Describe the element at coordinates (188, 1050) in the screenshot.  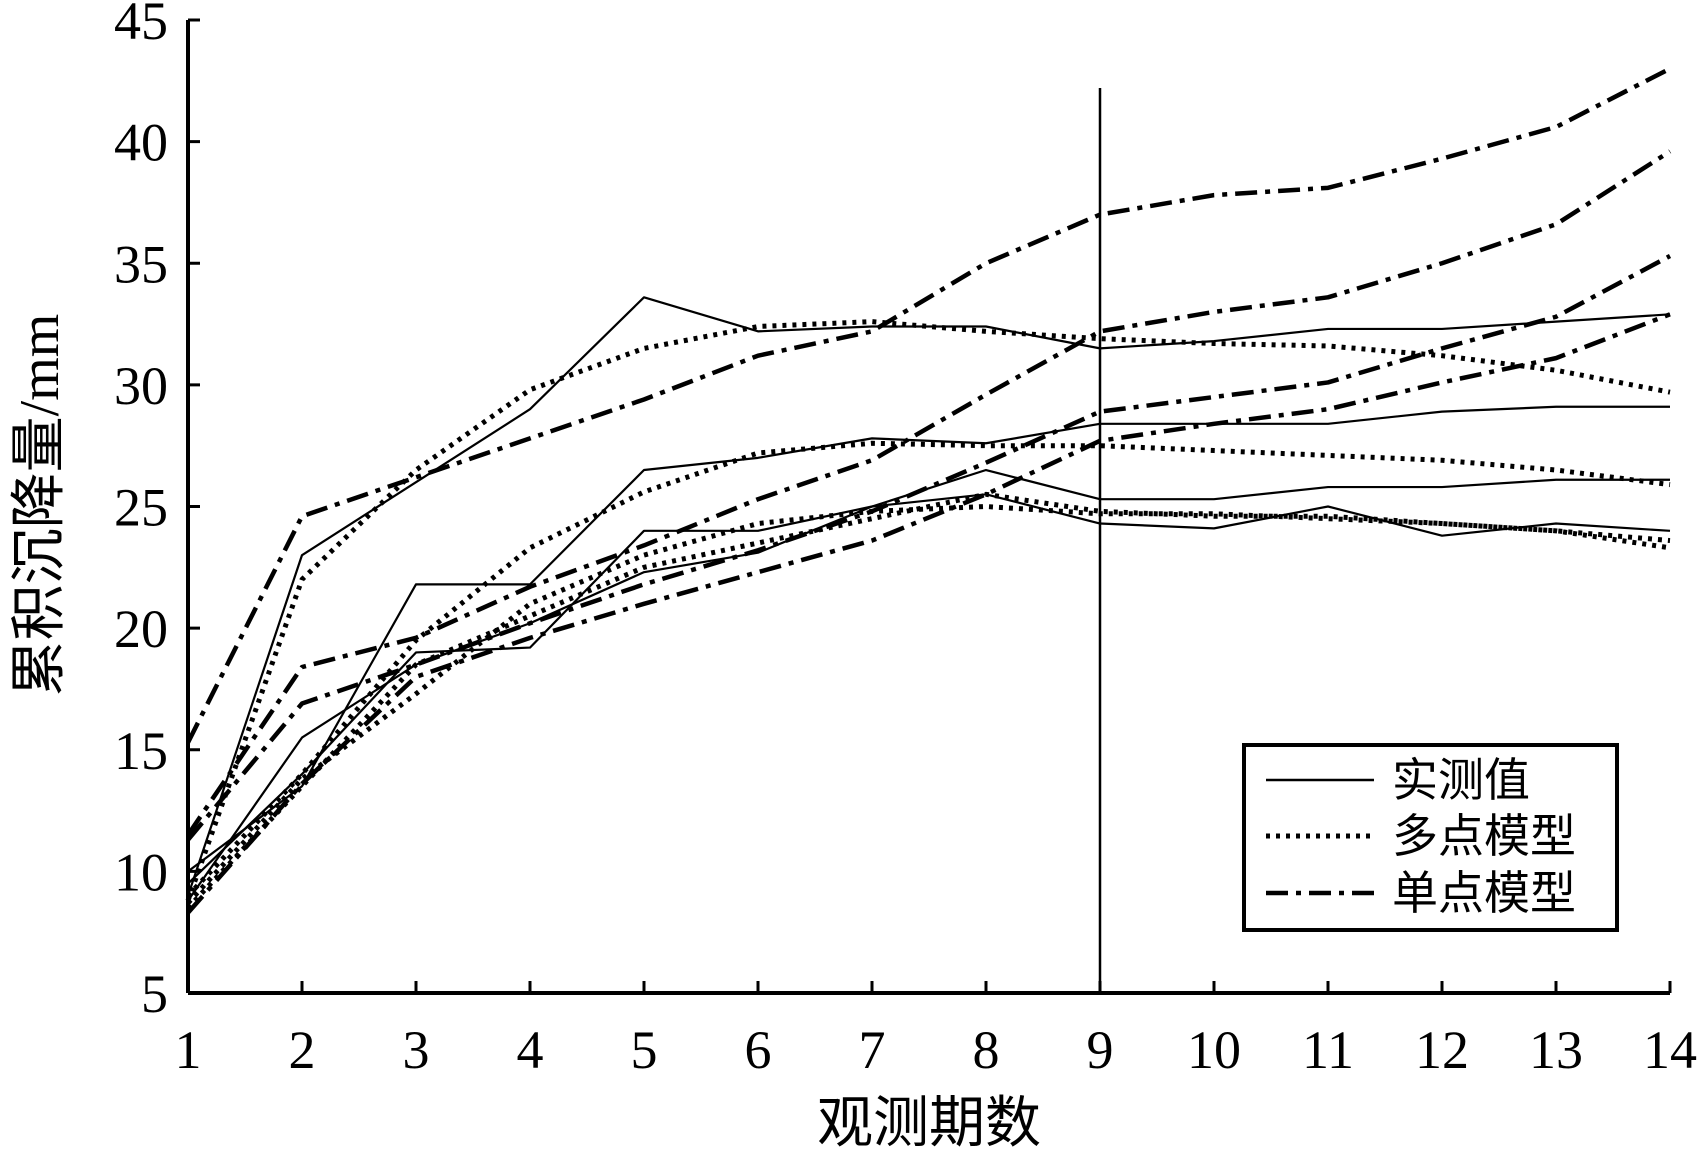
I see `x-tick-label: 1` at that location.